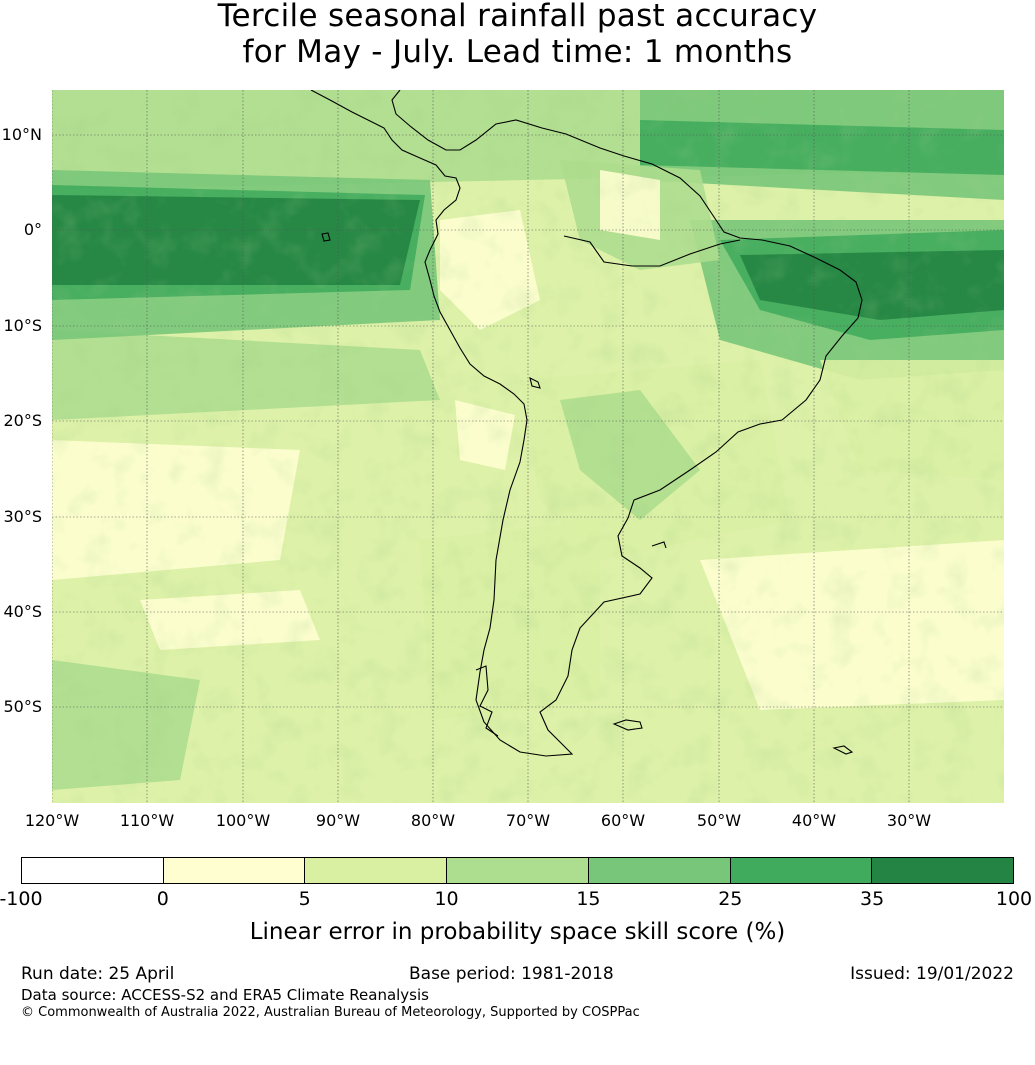 Image resolution: width=1035 pixels, height=1065 pixels. I want to click on run-date: Run date: 25 April, so click(98, 974).